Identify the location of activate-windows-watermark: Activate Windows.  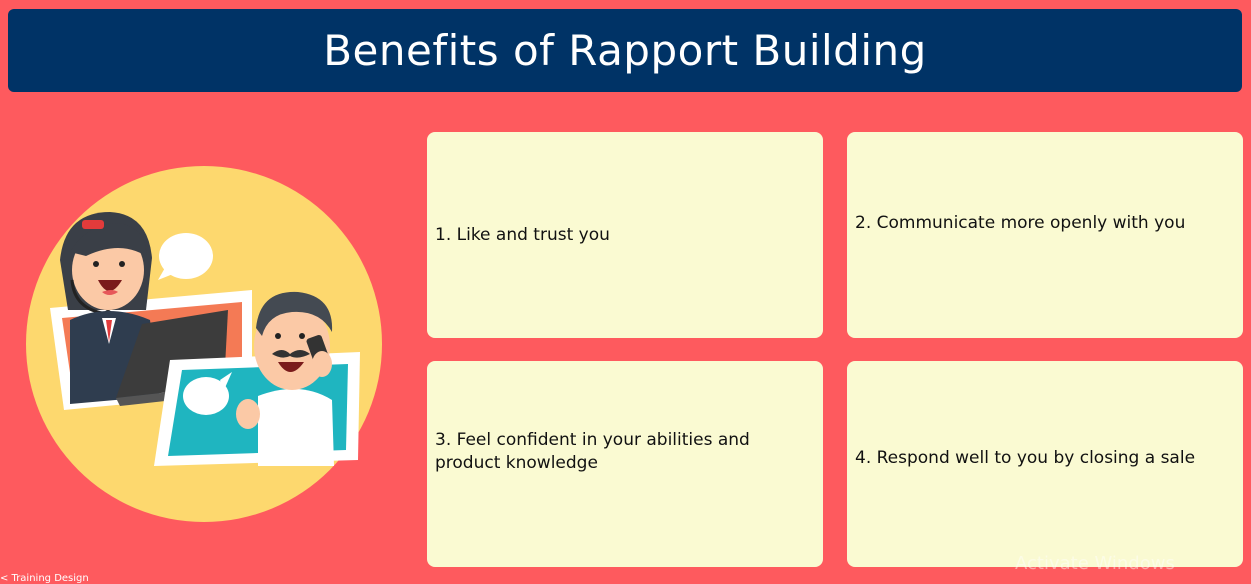
(1095, 563).